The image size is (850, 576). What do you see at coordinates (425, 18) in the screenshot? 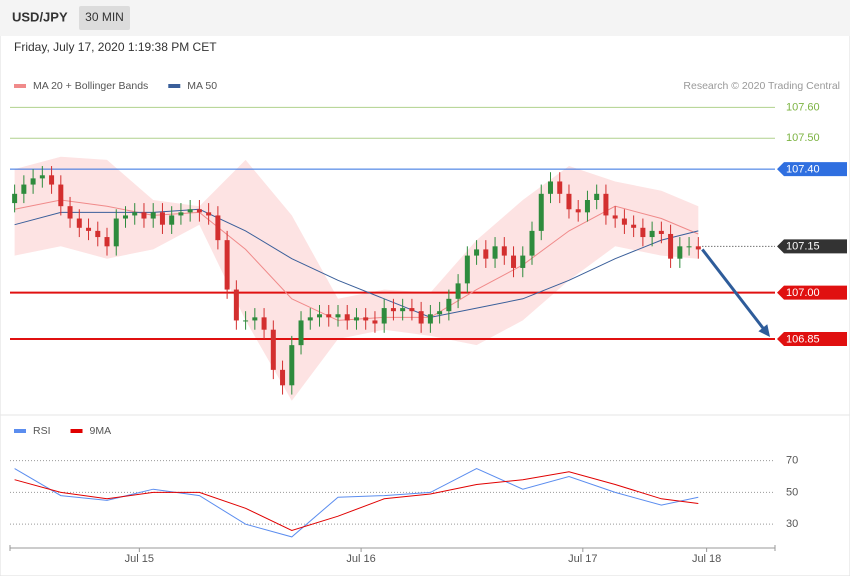
I see `header-bar` at bounding box center [425, 18].